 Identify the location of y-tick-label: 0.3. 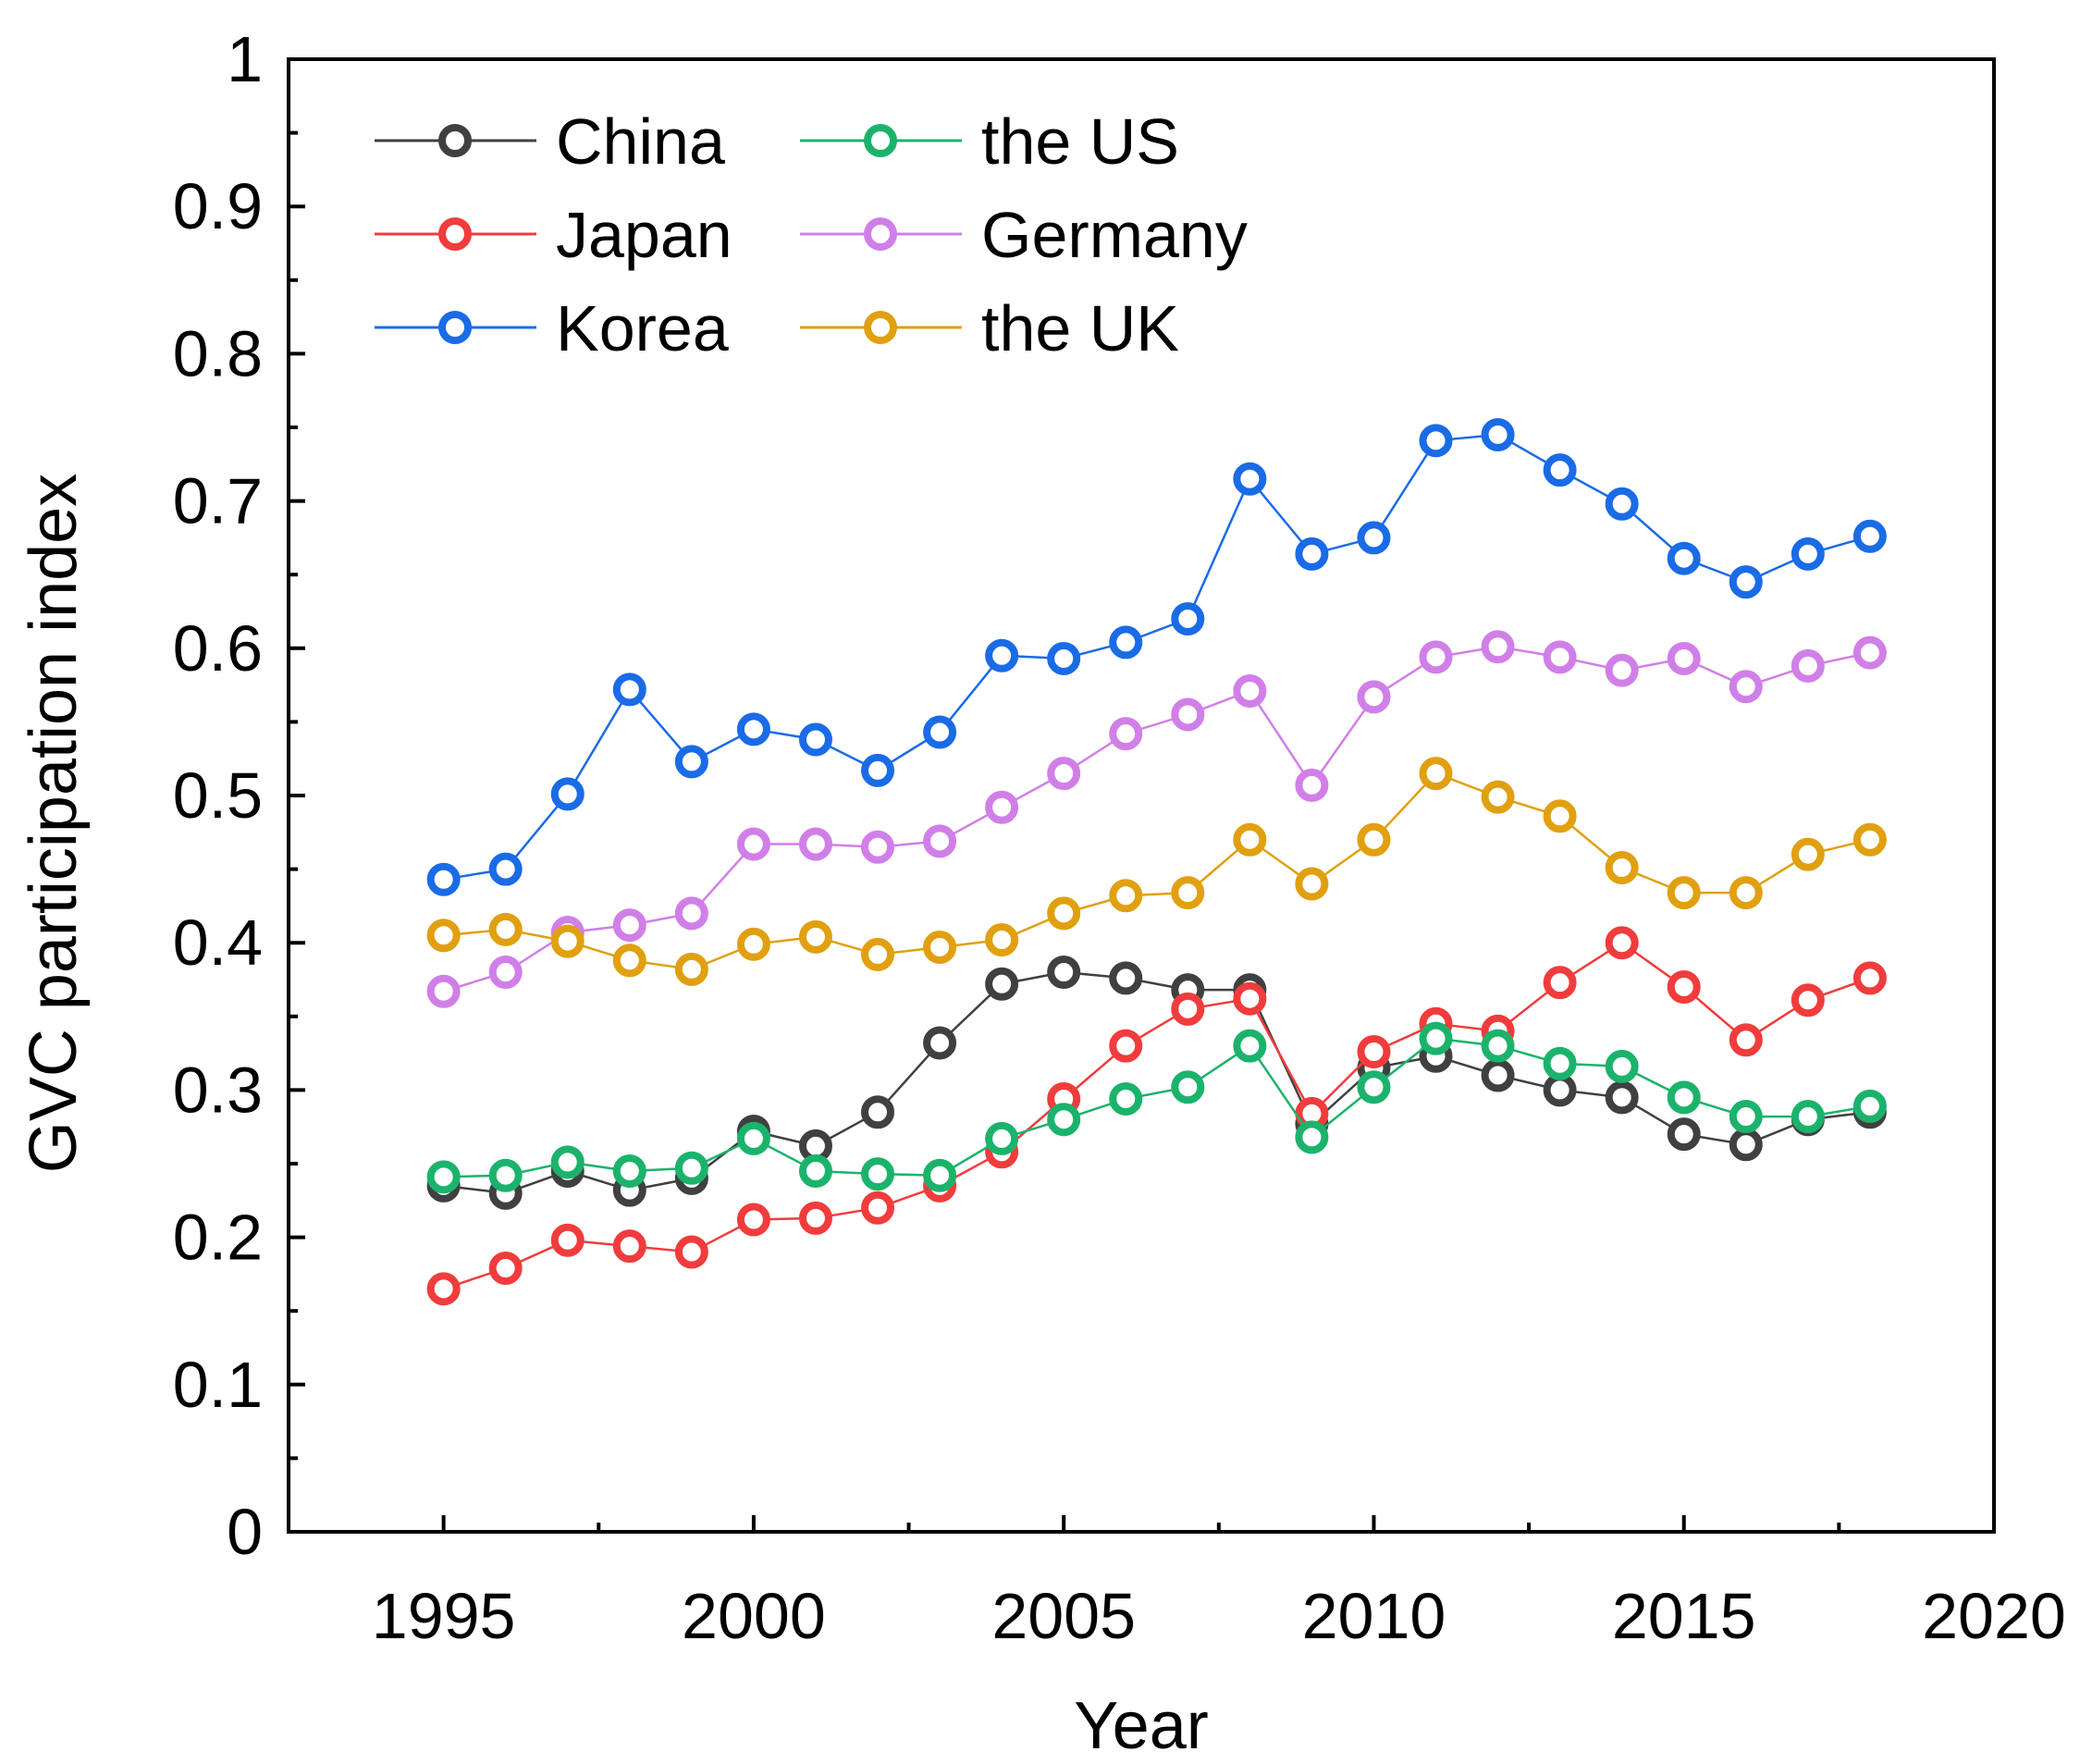
(218, 1090).